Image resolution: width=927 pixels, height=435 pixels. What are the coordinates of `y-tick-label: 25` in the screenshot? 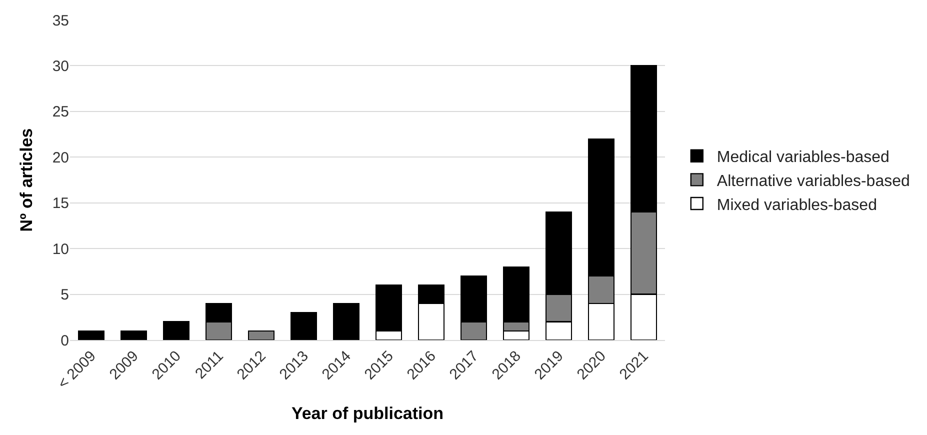 It's located at (60, 112).